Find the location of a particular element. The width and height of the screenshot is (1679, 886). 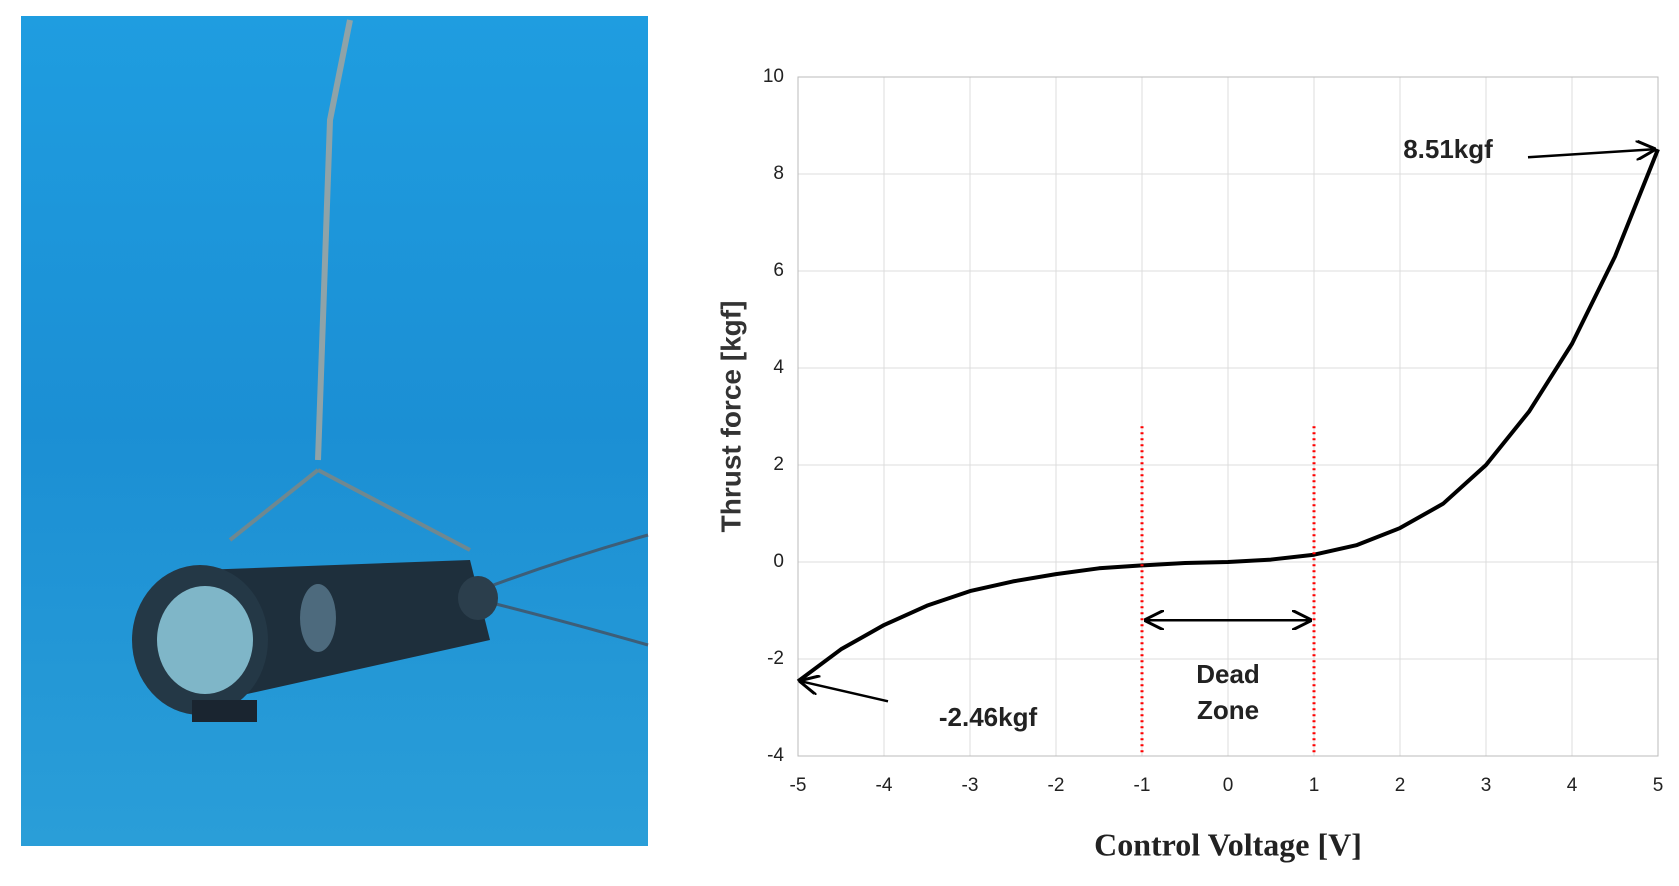

annotation-label: -2.46kgf is located at coordinates (988, 717).